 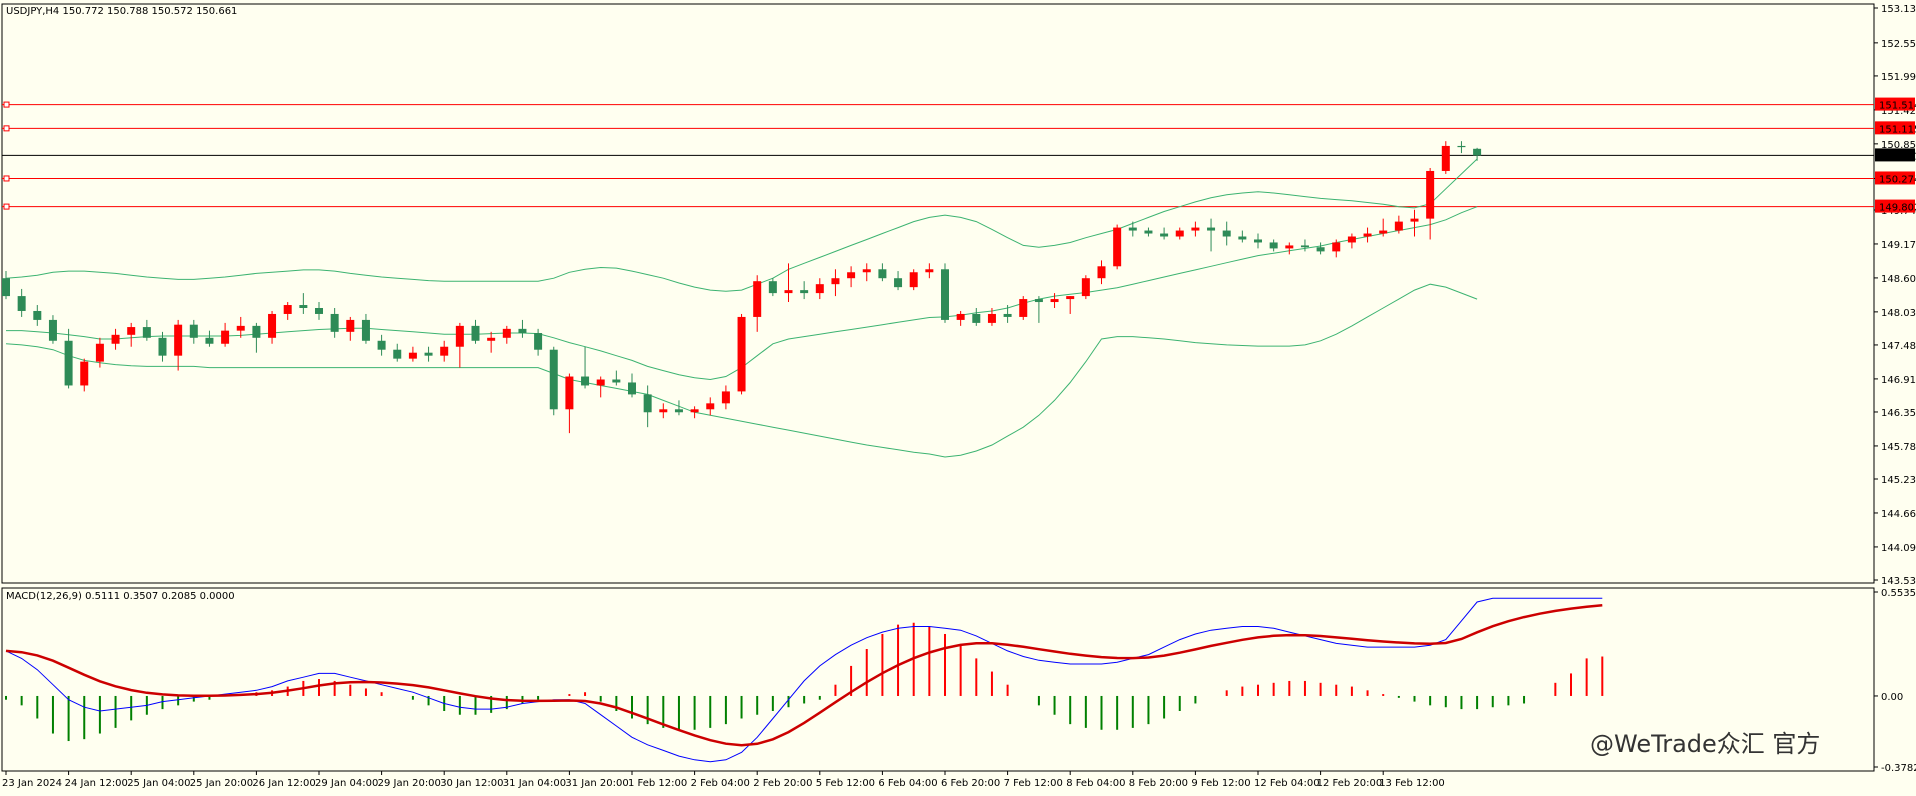 I want to click on time-axis-label: 25 Jan 20:00, so click(x=221, y=783).